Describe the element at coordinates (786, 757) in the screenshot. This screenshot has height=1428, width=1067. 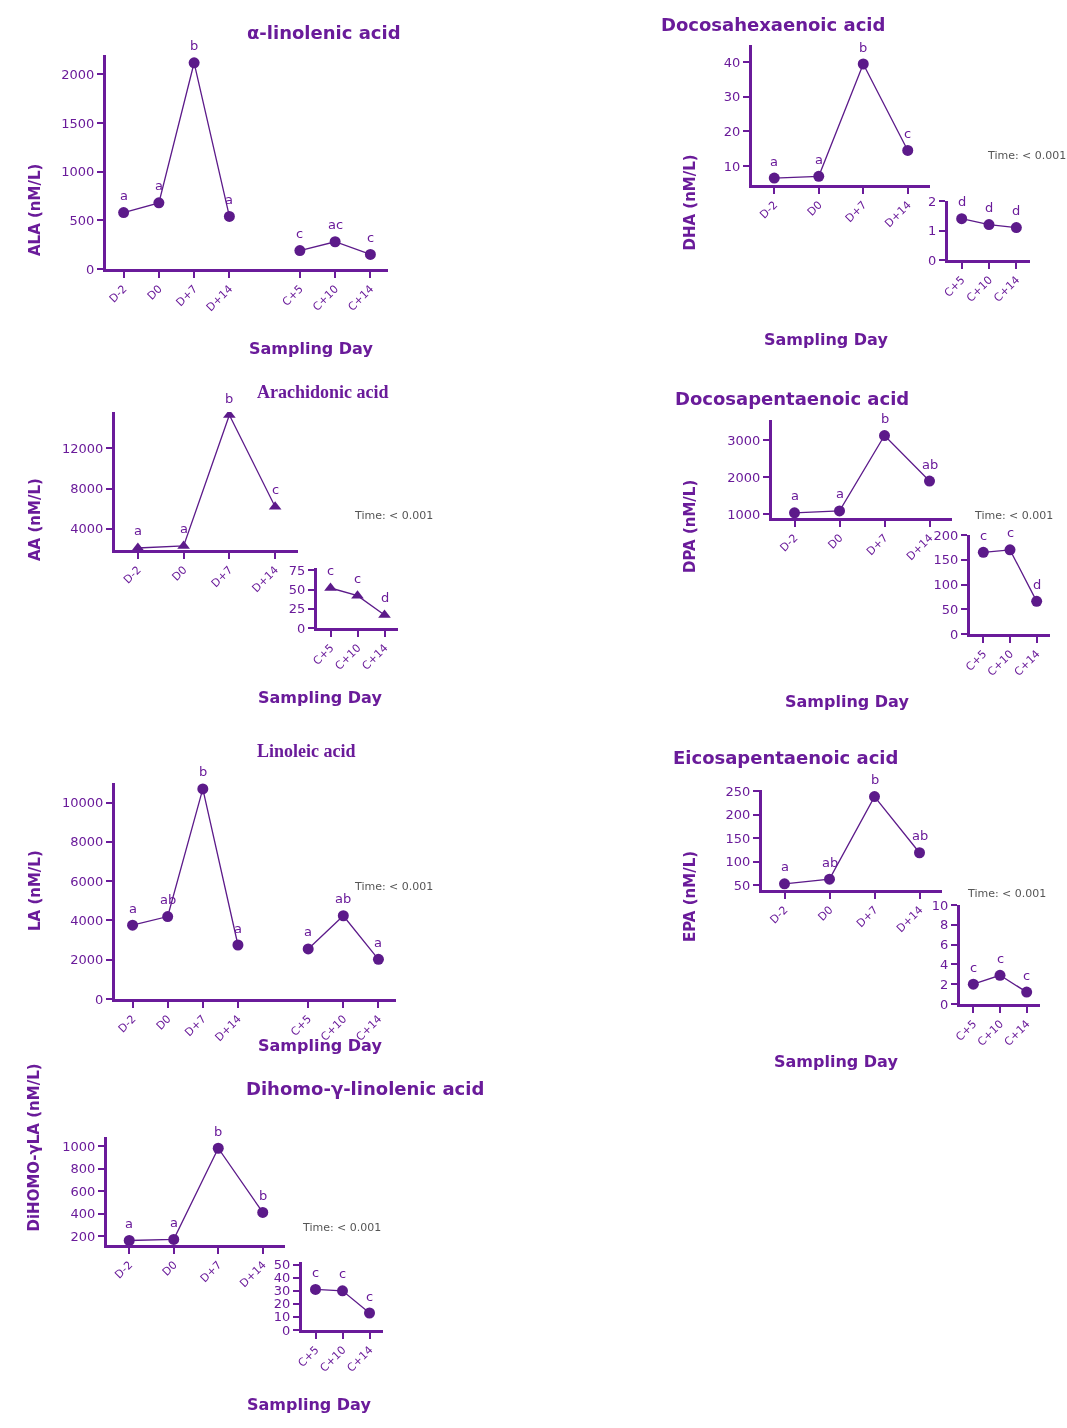
I see `chart-title: Eicosapentaenoic acid` at that location.